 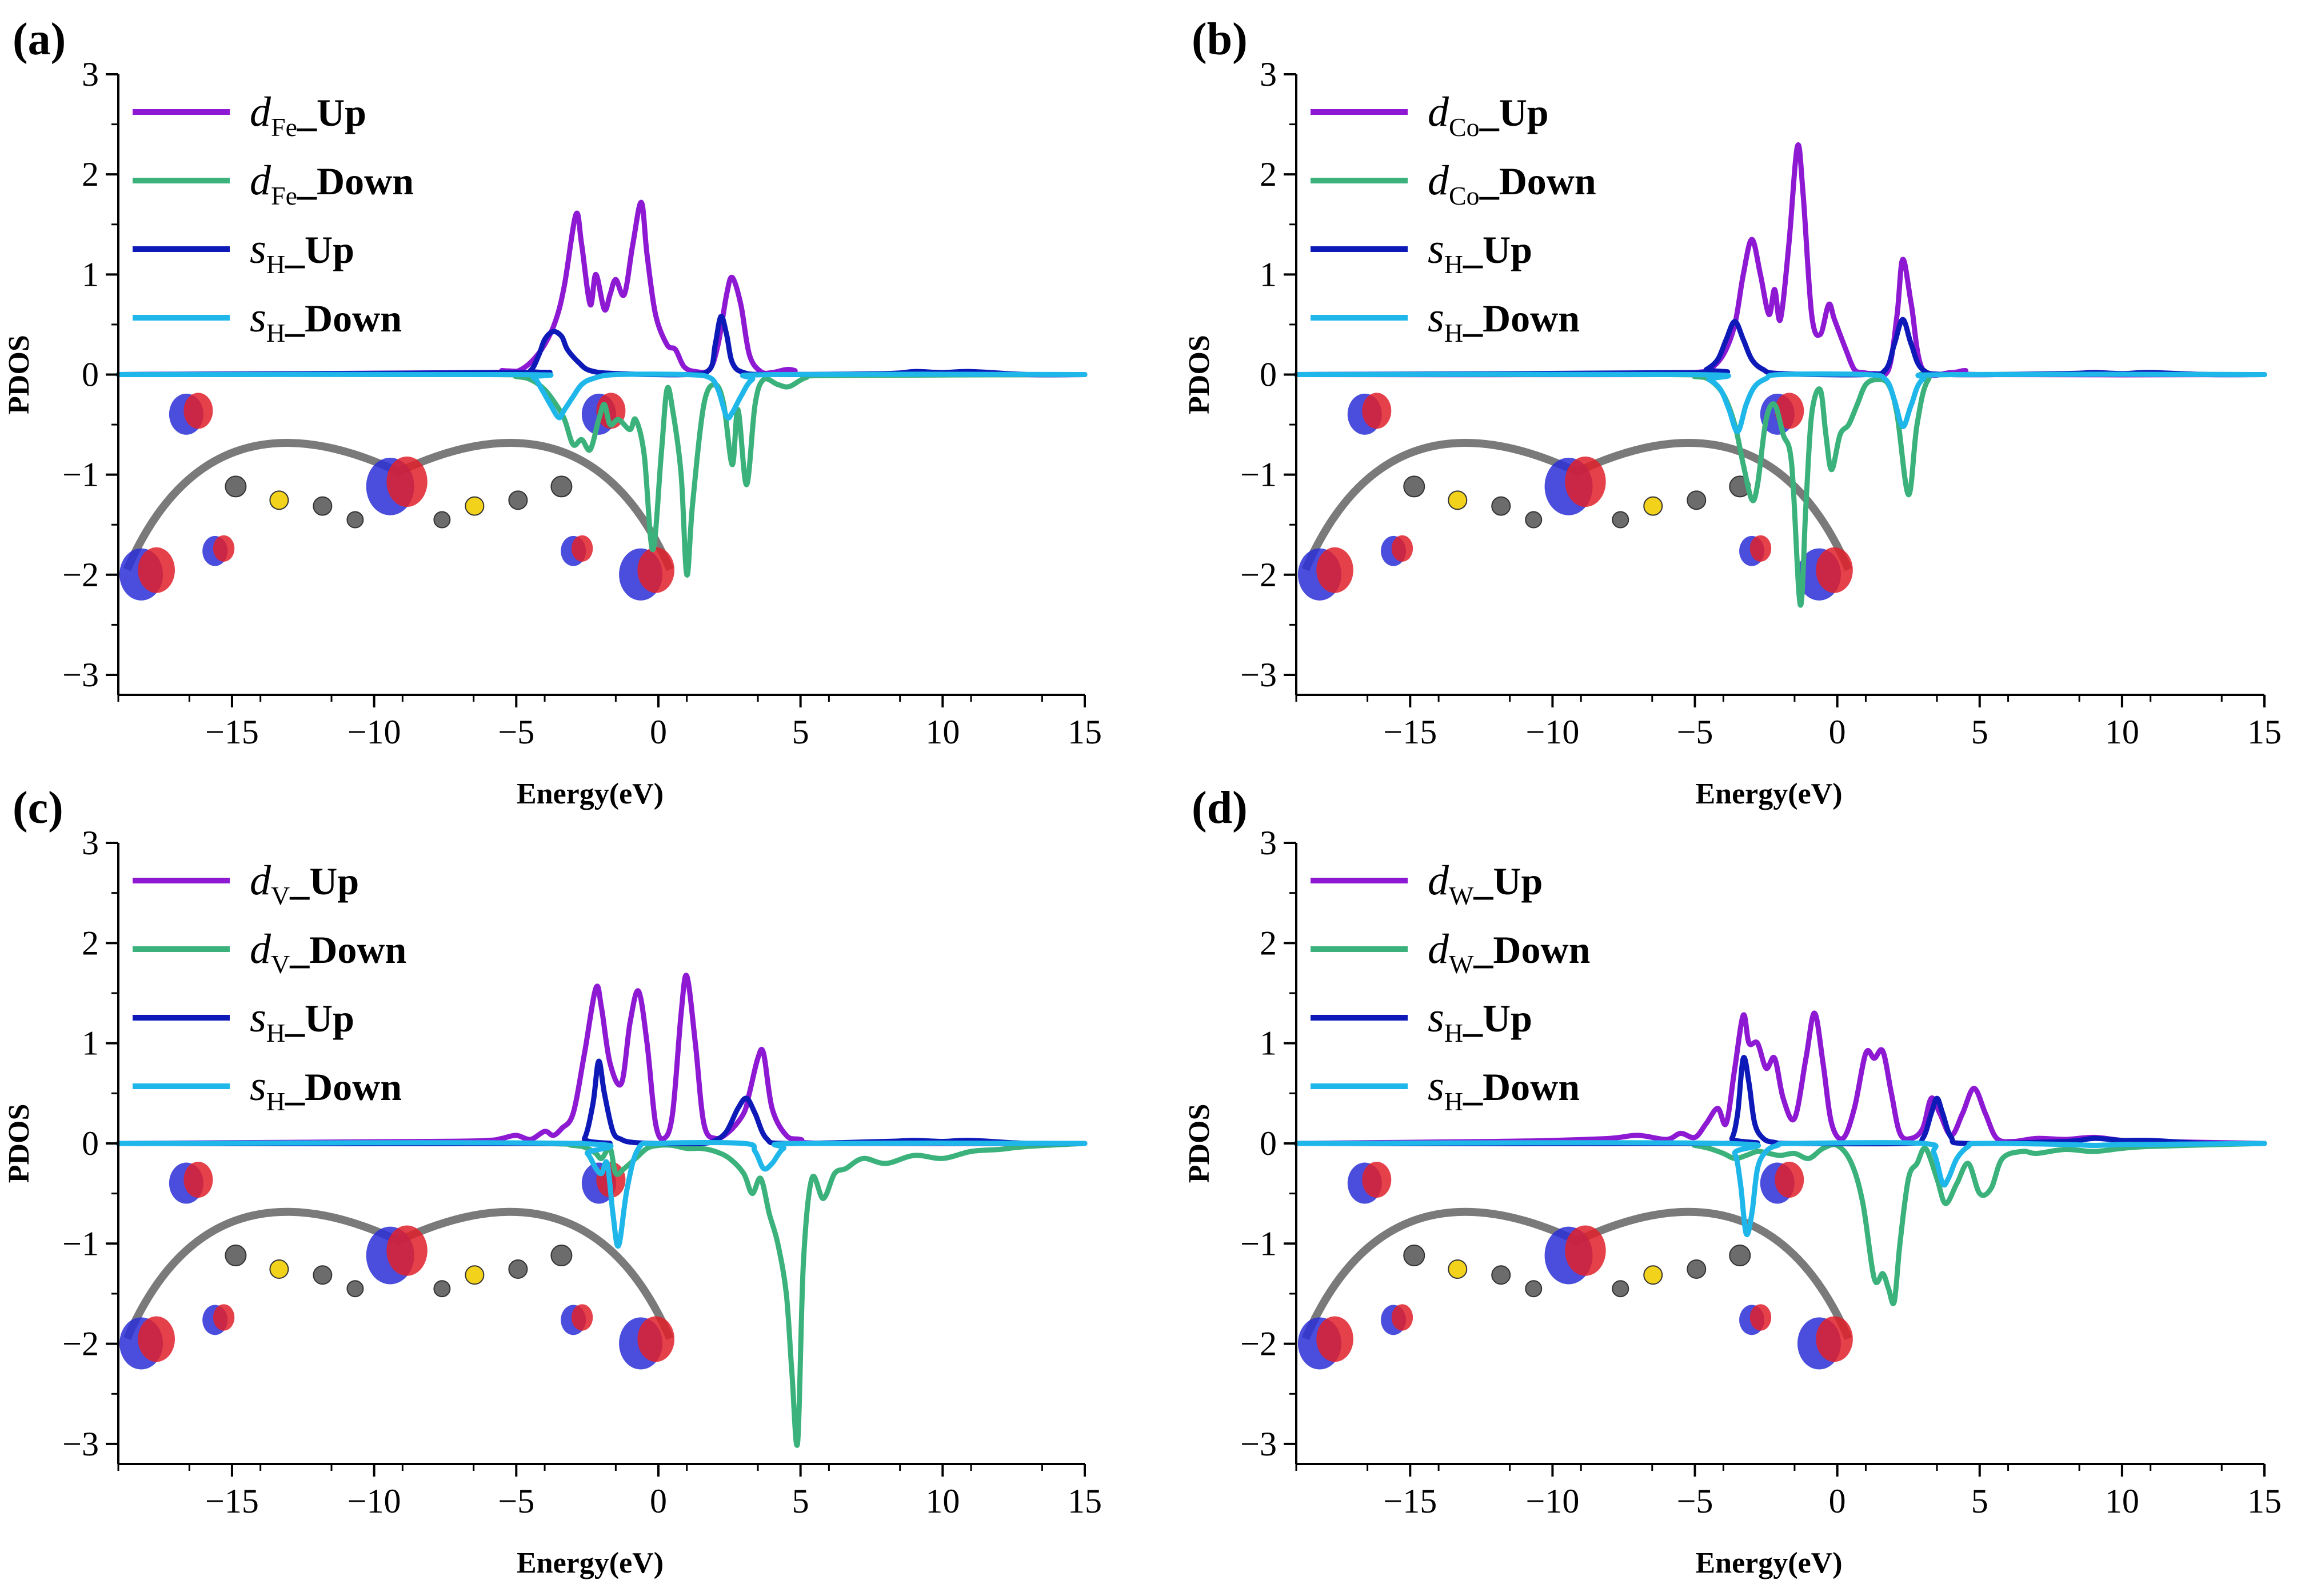 I want to click on legend-label-d-fe-down: dFe_Down, so click(x=332, y=183).